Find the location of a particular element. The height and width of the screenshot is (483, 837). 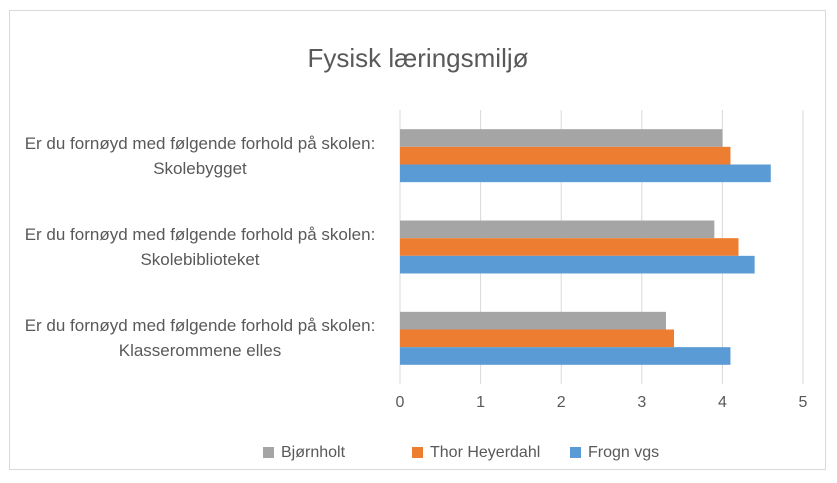

x-tick-label: 1 is located at coordinates (480, 402).